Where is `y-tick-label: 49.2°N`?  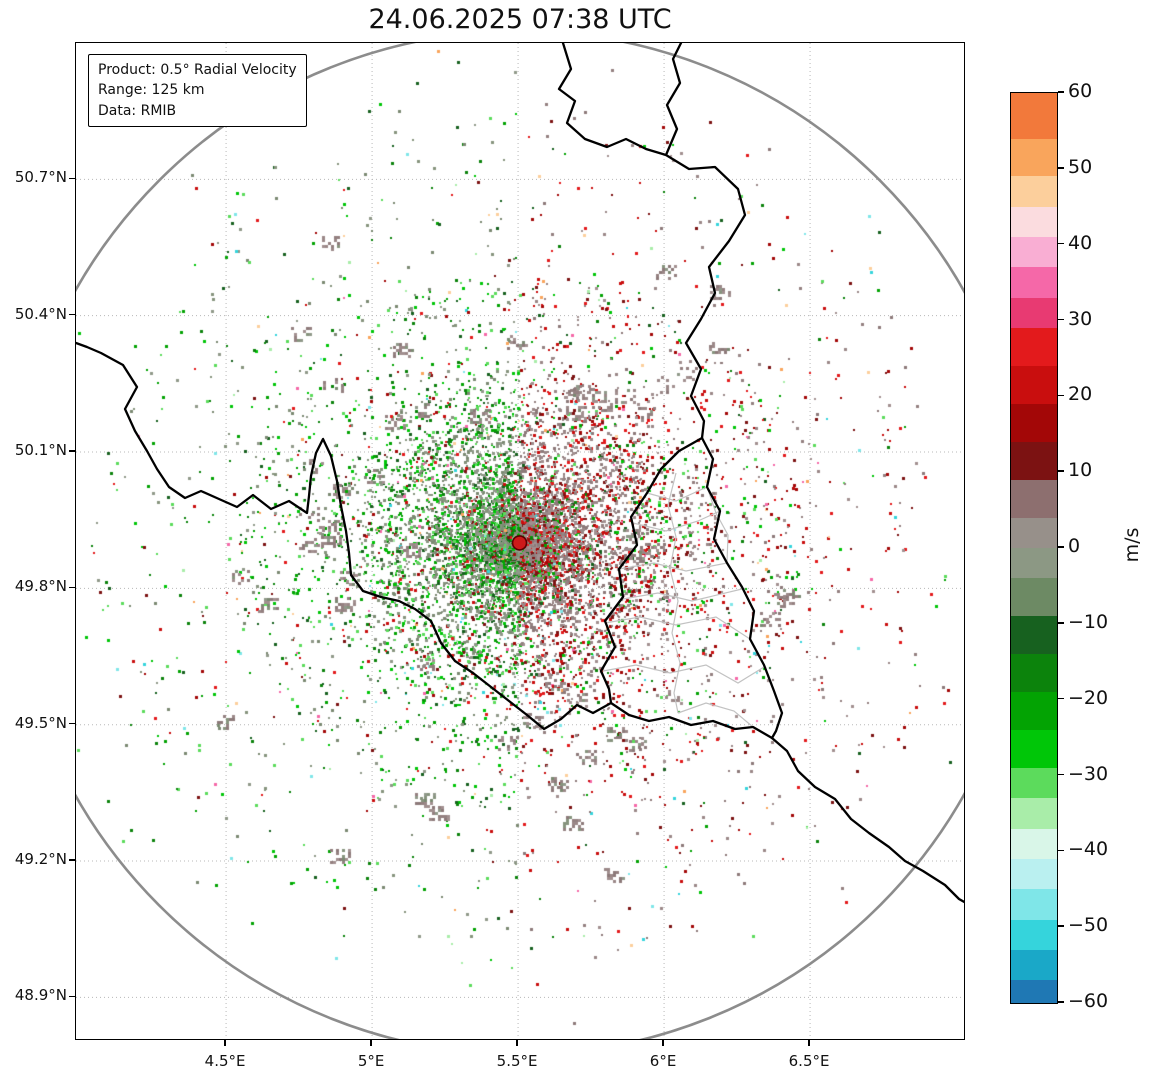 y-tick-label: 49.2°N is located at coordinates (40, 859).